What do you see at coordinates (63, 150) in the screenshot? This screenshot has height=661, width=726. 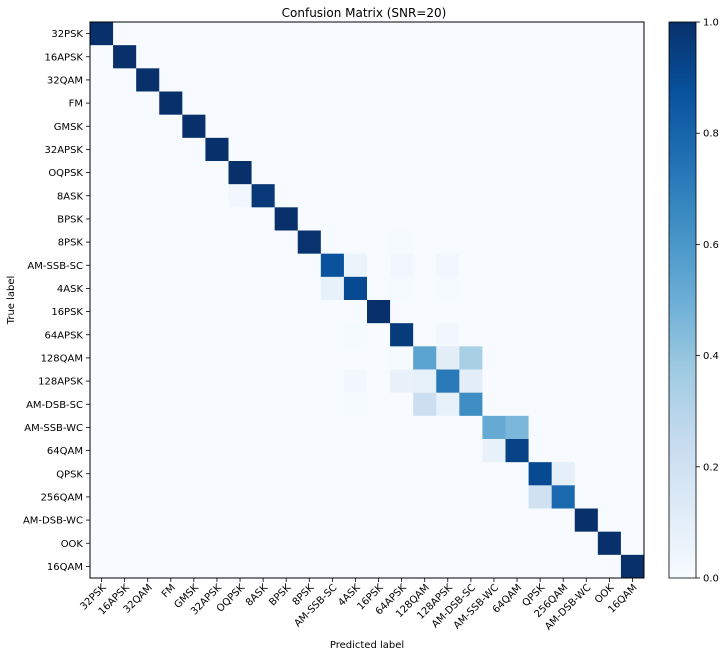 I see `y-tick-label: 32APSK` at bounding box center [63, 150].